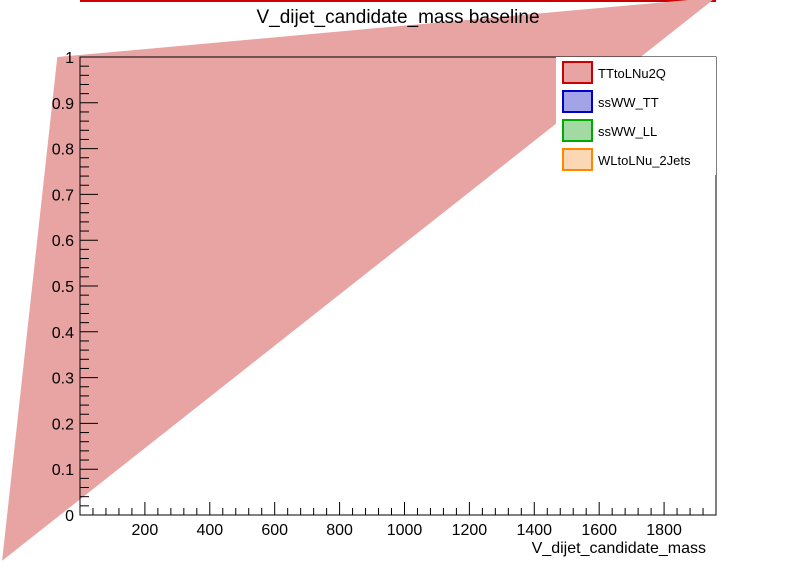 This screenshot has height=572, width=796. Describe the element at coordinates (636, 116) in the screenshot. I see `legend: TTtoLNu2Q ssWW_TT ssWW_LL WLtoLNu_2Jets` at that location.